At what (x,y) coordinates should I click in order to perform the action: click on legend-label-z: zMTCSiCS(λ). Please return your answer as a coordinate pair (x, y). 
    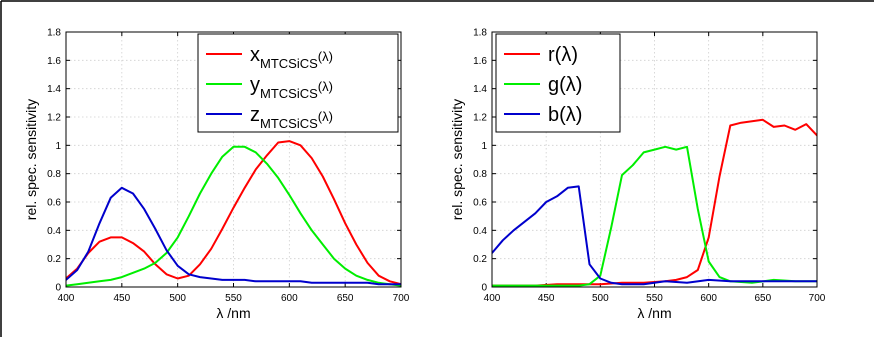
    Looking at the image, I should click on (291, 117).